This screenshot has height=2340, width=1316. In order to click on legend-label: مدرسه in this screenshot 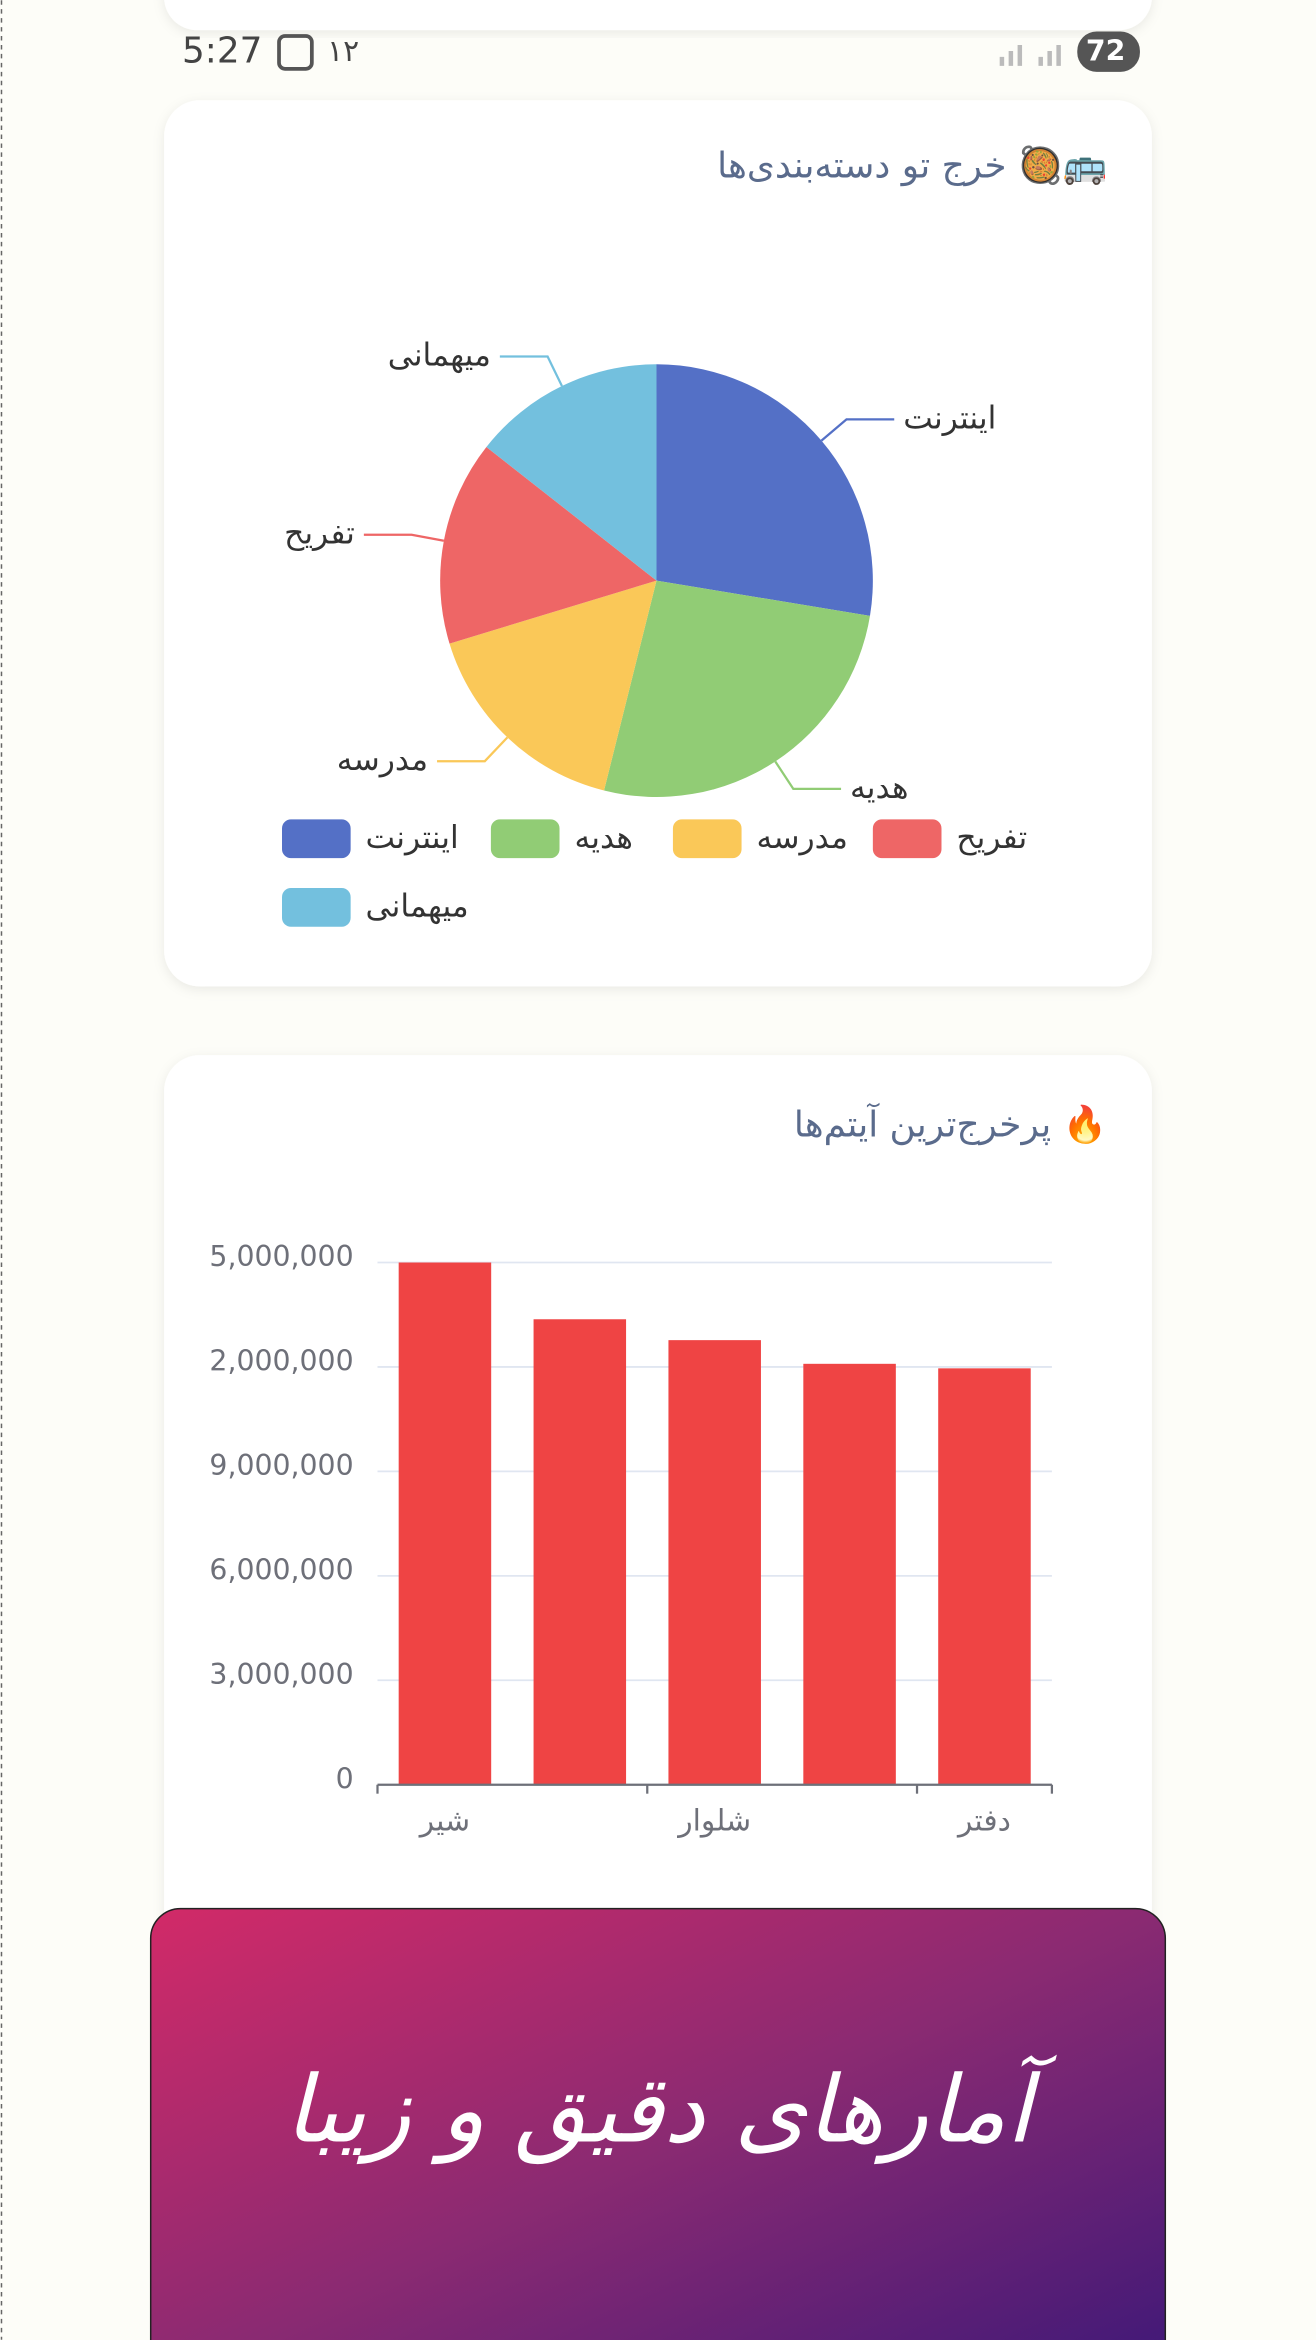, I will do `click(801, 838)`.